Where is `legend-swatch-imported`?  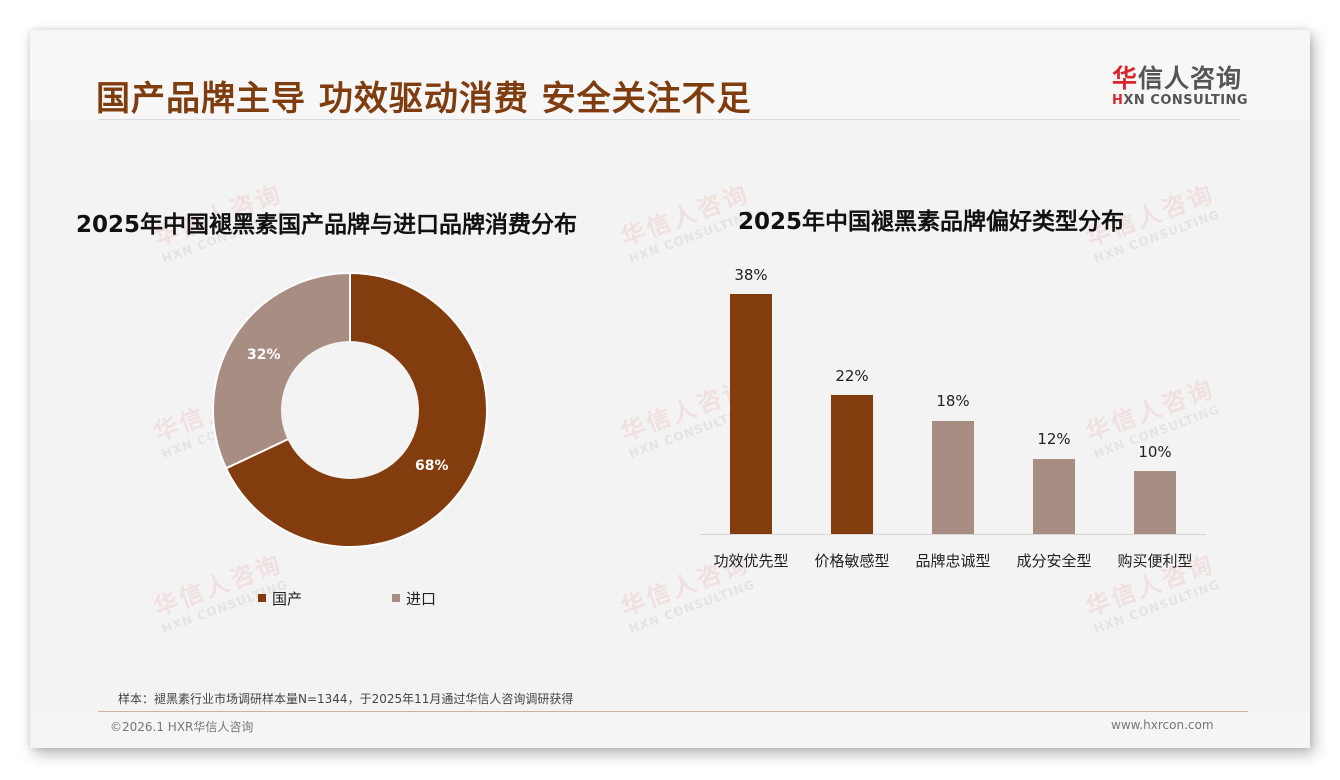
legend-swatch-imported is located at coordinates (396, 598).